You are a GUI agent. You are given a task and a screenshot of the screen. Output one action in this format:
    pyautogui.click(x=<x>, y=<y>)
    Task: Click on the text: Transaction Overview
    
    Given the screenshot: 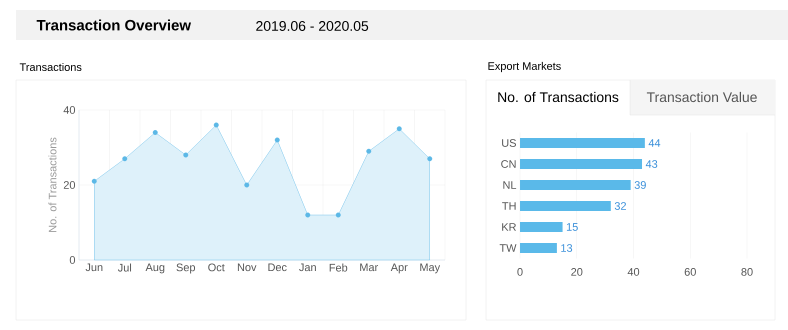 What is the action you would take?
    pyautogui.click(x=114, y=25)
    